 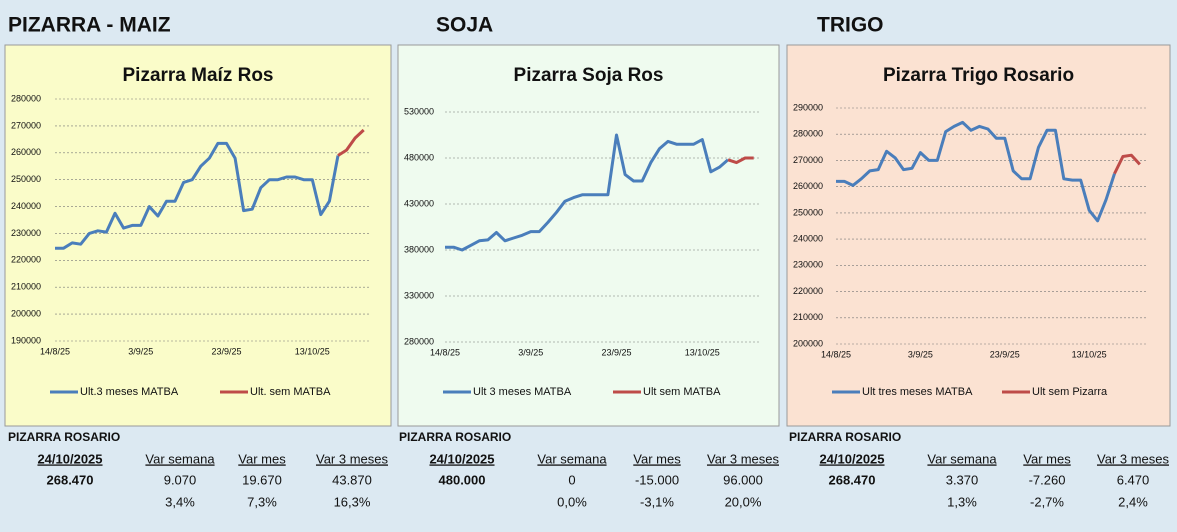 I want to click on y-tick-label: 290000, so click(x=808, y=107).